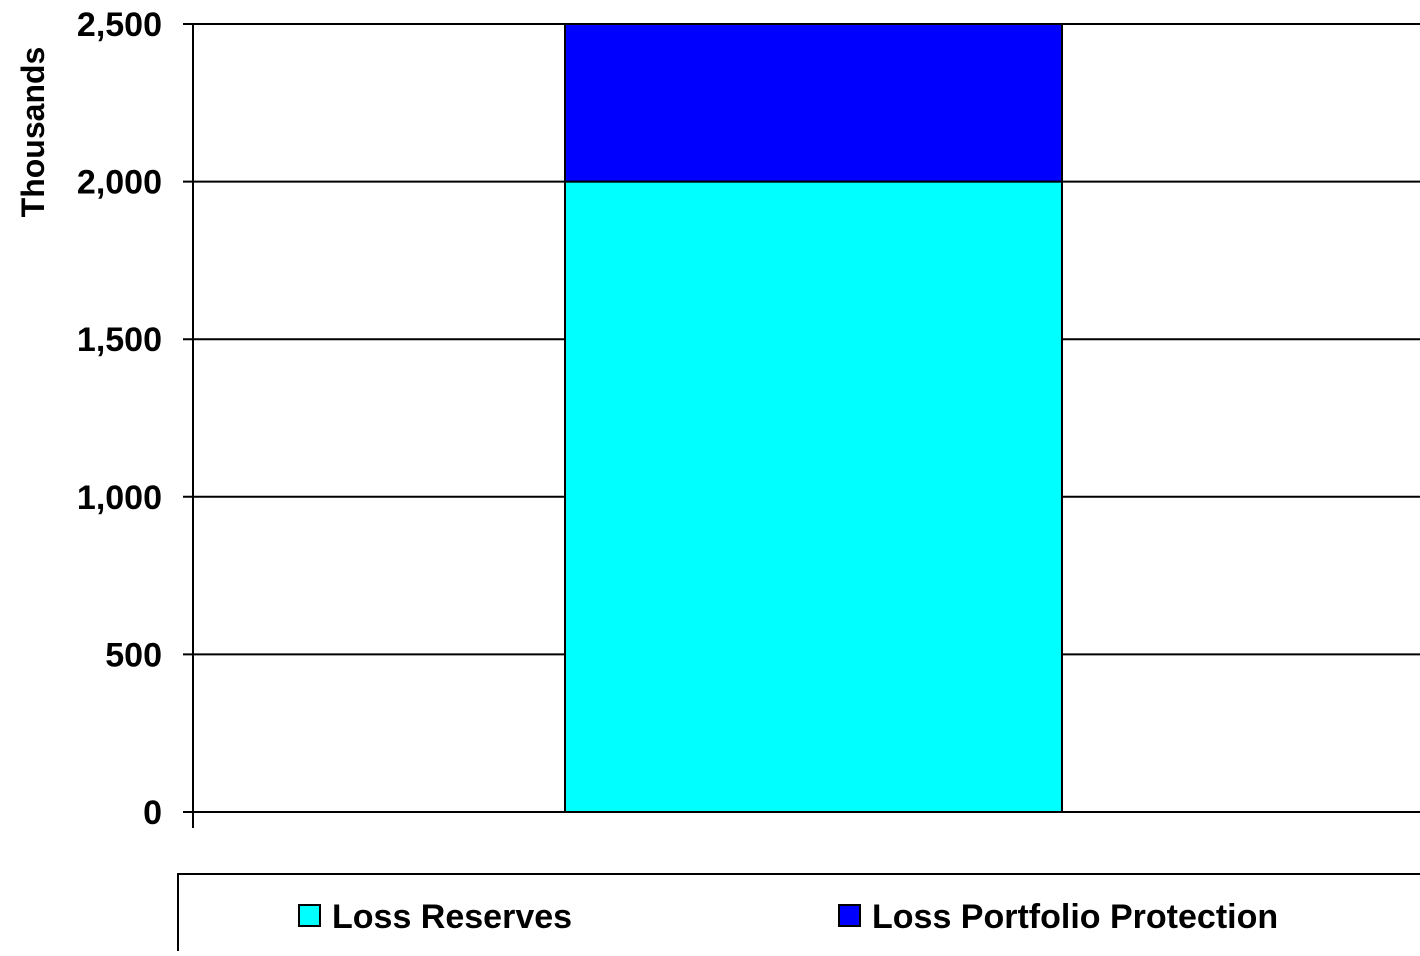 The height and width of the screenshot is (956, 1420). I want to click on legend-label: Loss Reserves, so click(452, 917).